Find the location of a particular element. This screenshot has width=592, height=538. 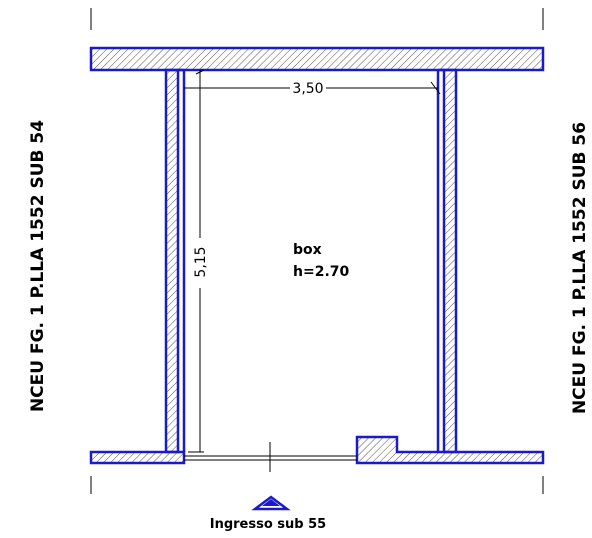

top-wall is located at coordinates (317, 59).